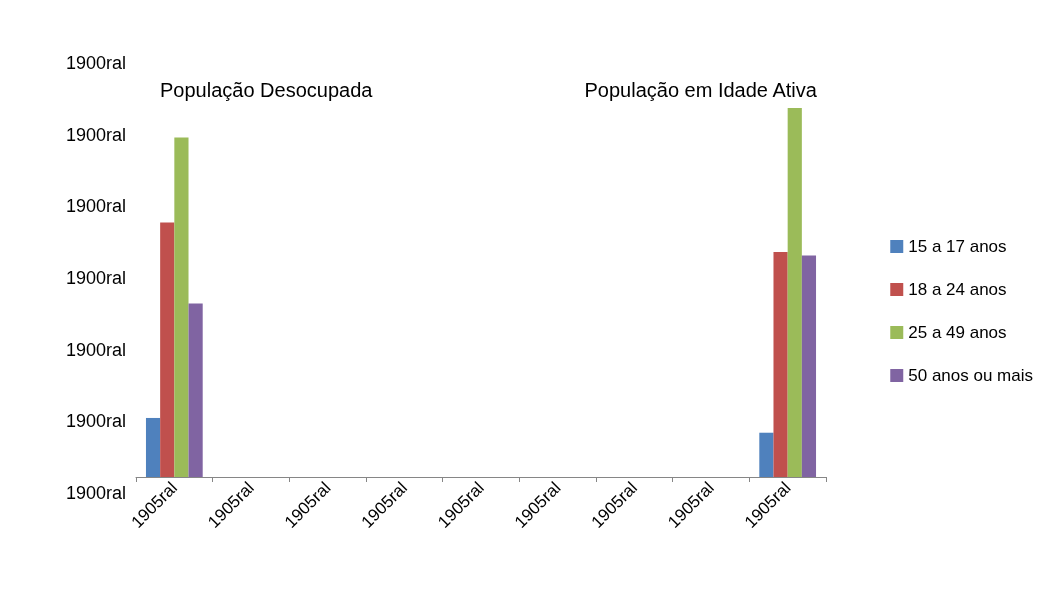 The width and height of the screenshot is (1057, 605). What do you see at coordinates (267, 90) in the screenshot?
I see `text: População Desocupada` at bounding box center [267, 90].